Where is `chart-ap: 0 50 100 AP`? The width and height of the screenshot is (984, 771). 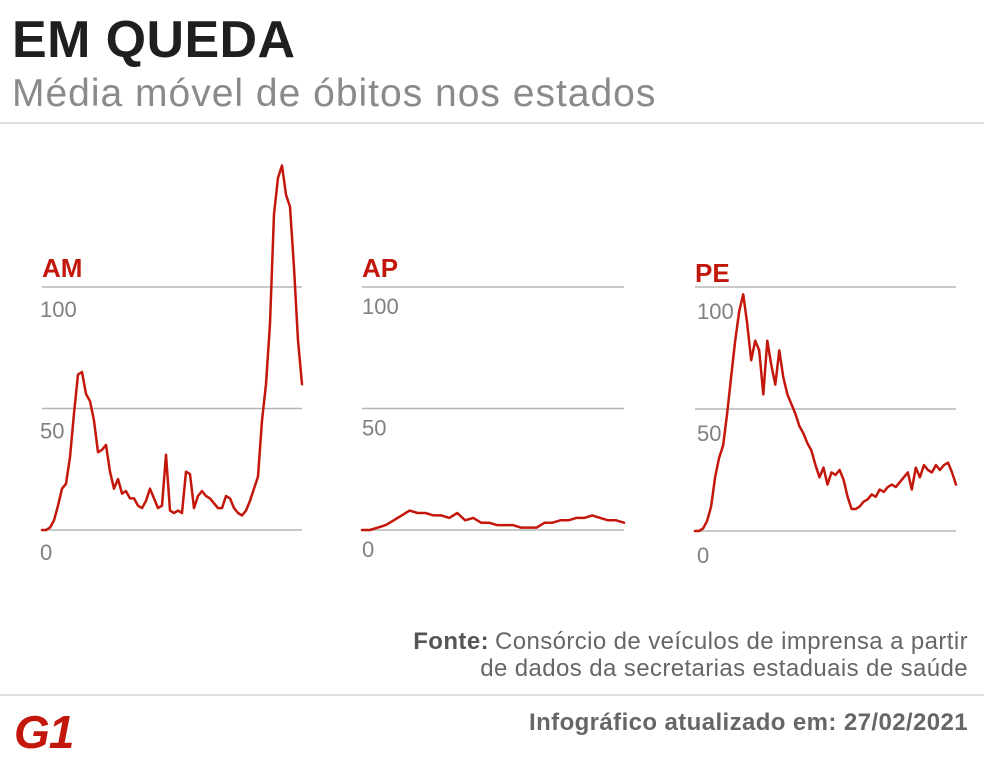
chart-ap: 0 50 100 AP is located at coordinates (493, 407).